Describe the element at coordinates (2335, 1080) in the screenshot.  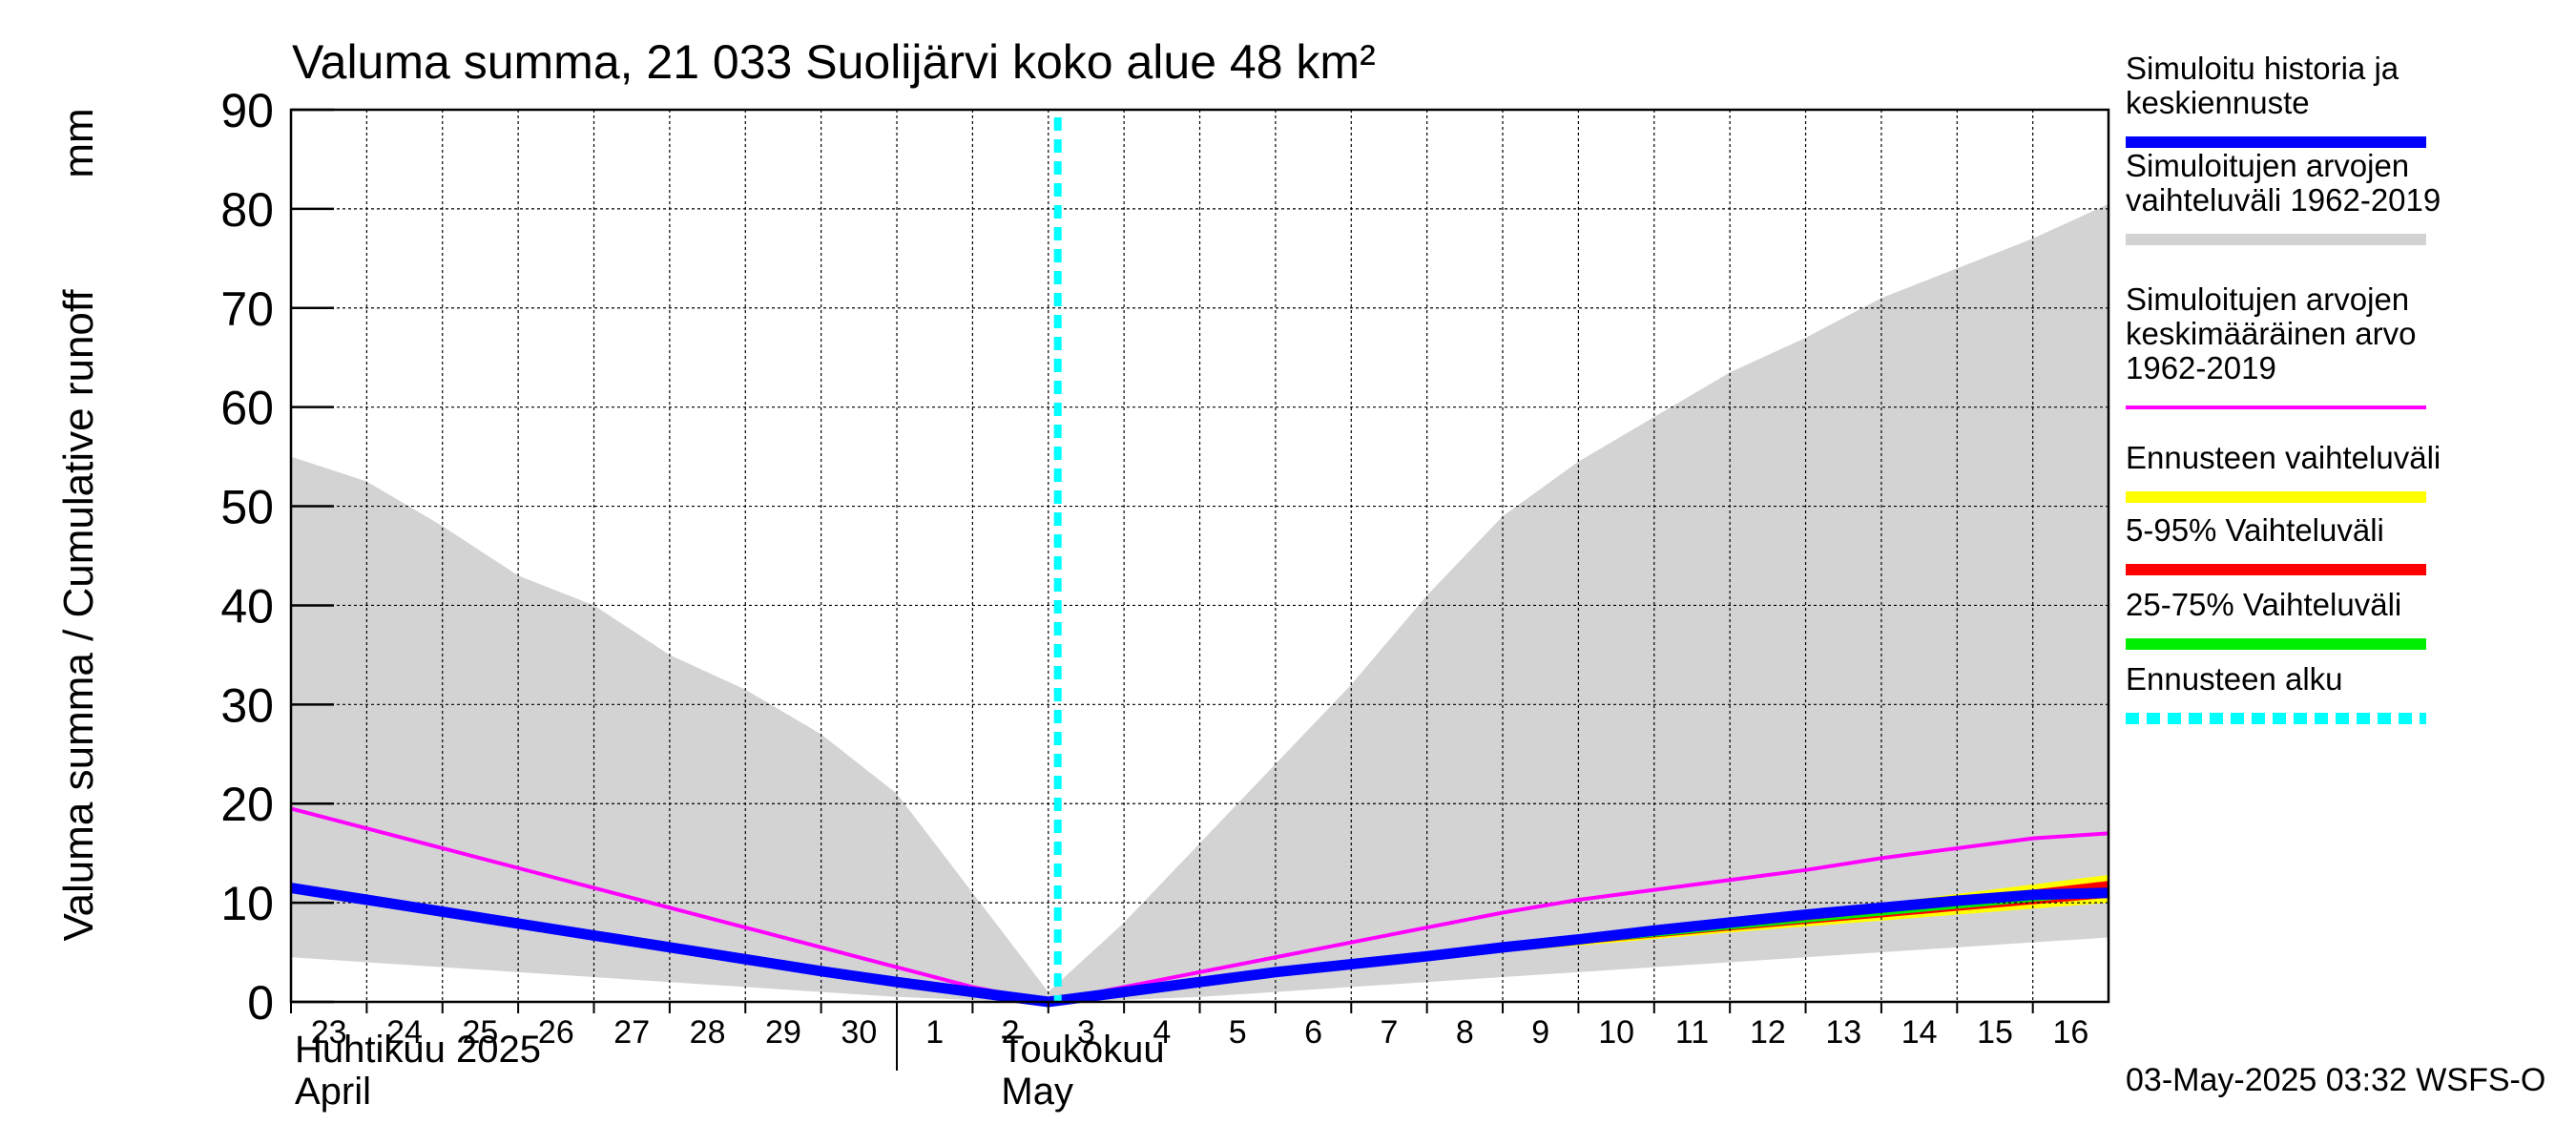
I see `footer-timestamp: 03-May-2025 03:32 WSFS-O` at that location.